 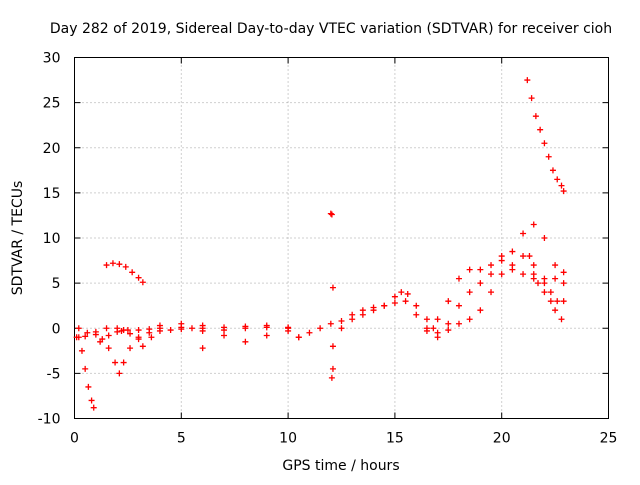 I want to click on y-tick-label: 10, so click(x=52, y=239).